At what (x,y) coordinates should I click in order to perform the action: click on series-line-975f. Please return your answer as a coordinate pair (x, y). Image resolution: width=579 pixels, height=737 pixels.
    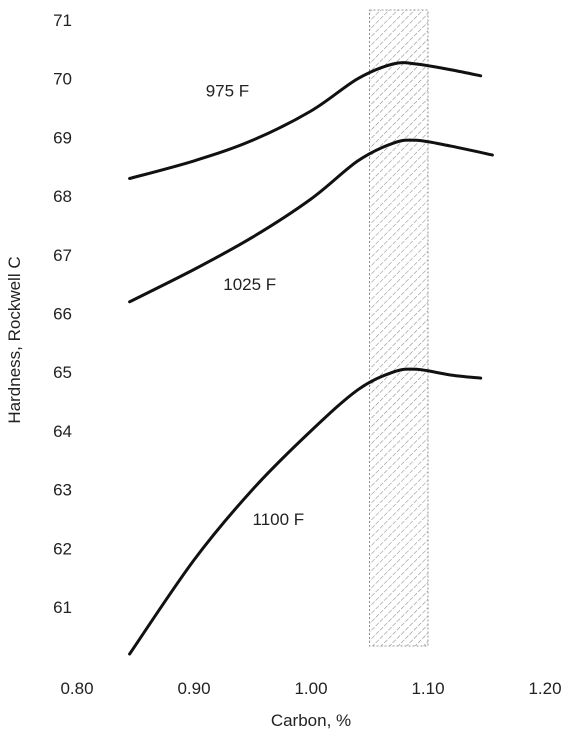
    Looking at the image, I should click on (305, 120).